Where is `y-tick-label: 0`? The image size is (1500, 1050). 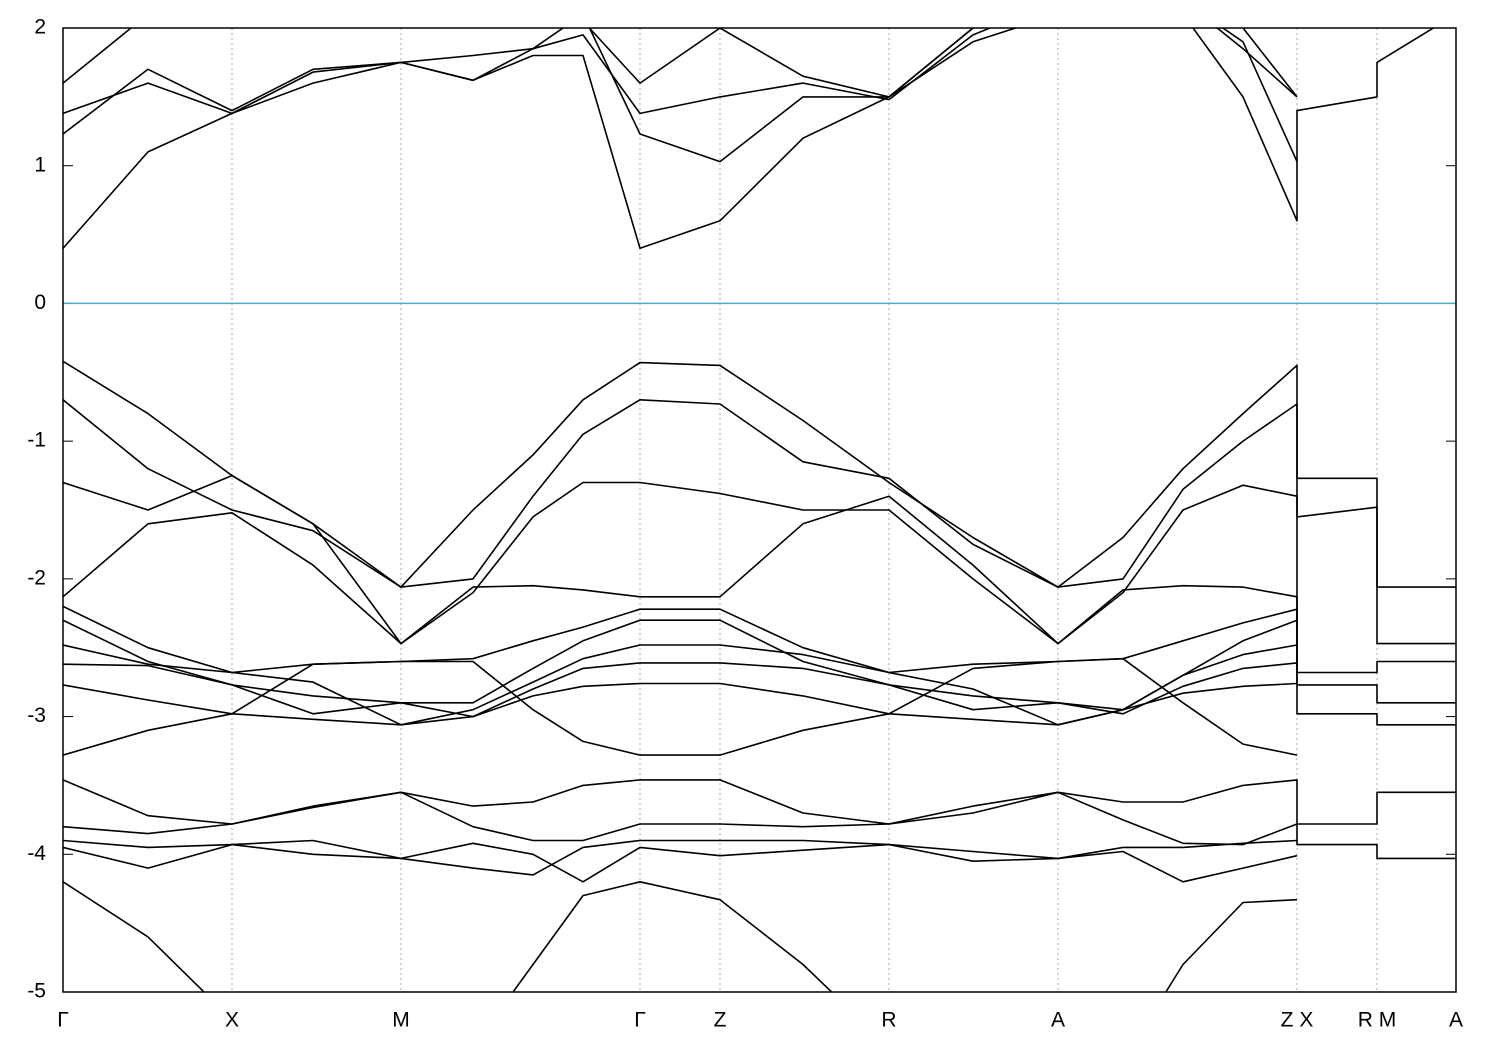
y-tick-label: 0 is located at coordinates (40, 302).